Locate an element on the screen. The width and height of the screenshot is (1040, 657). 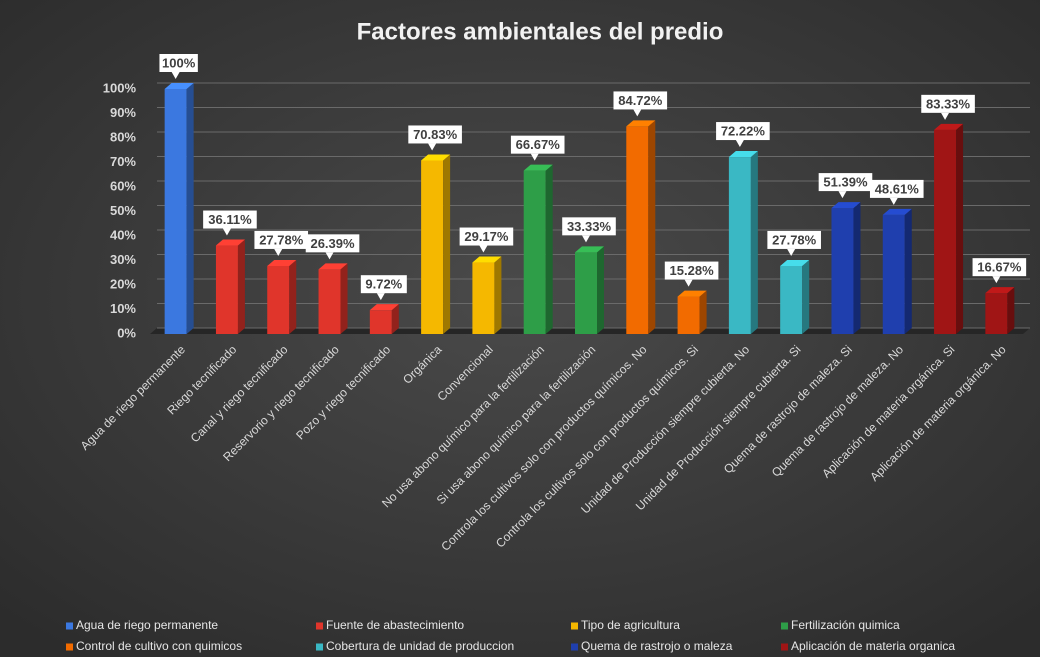
value-label: 48.61% is located at coordinates (897, 188).